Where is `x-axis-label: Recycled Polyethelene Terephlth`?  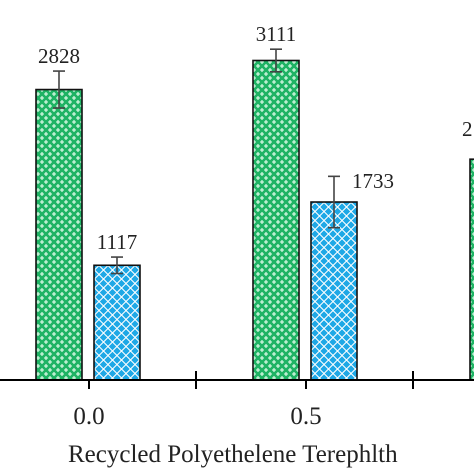 x-axis-label: Recycled Polyethelene Terephlth is located at coordinates (233, 454).